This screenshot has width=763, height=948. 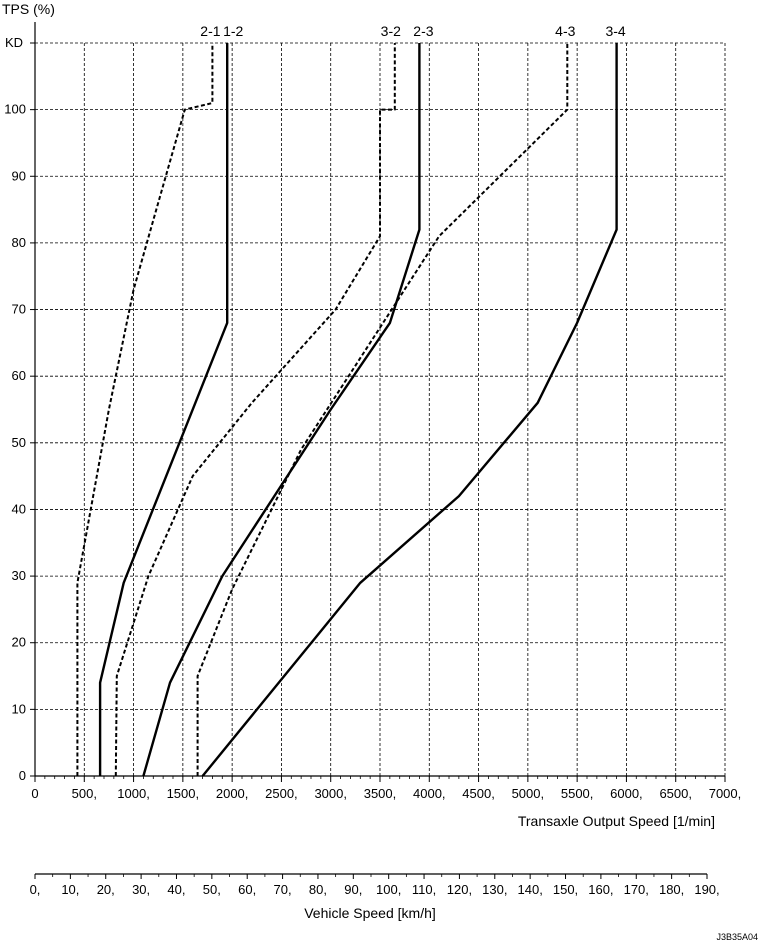 What do you see at coordinates (232, 793) in the screenshot?
I see `x-tick-label: 2000,` at bounding box center [232, 793].